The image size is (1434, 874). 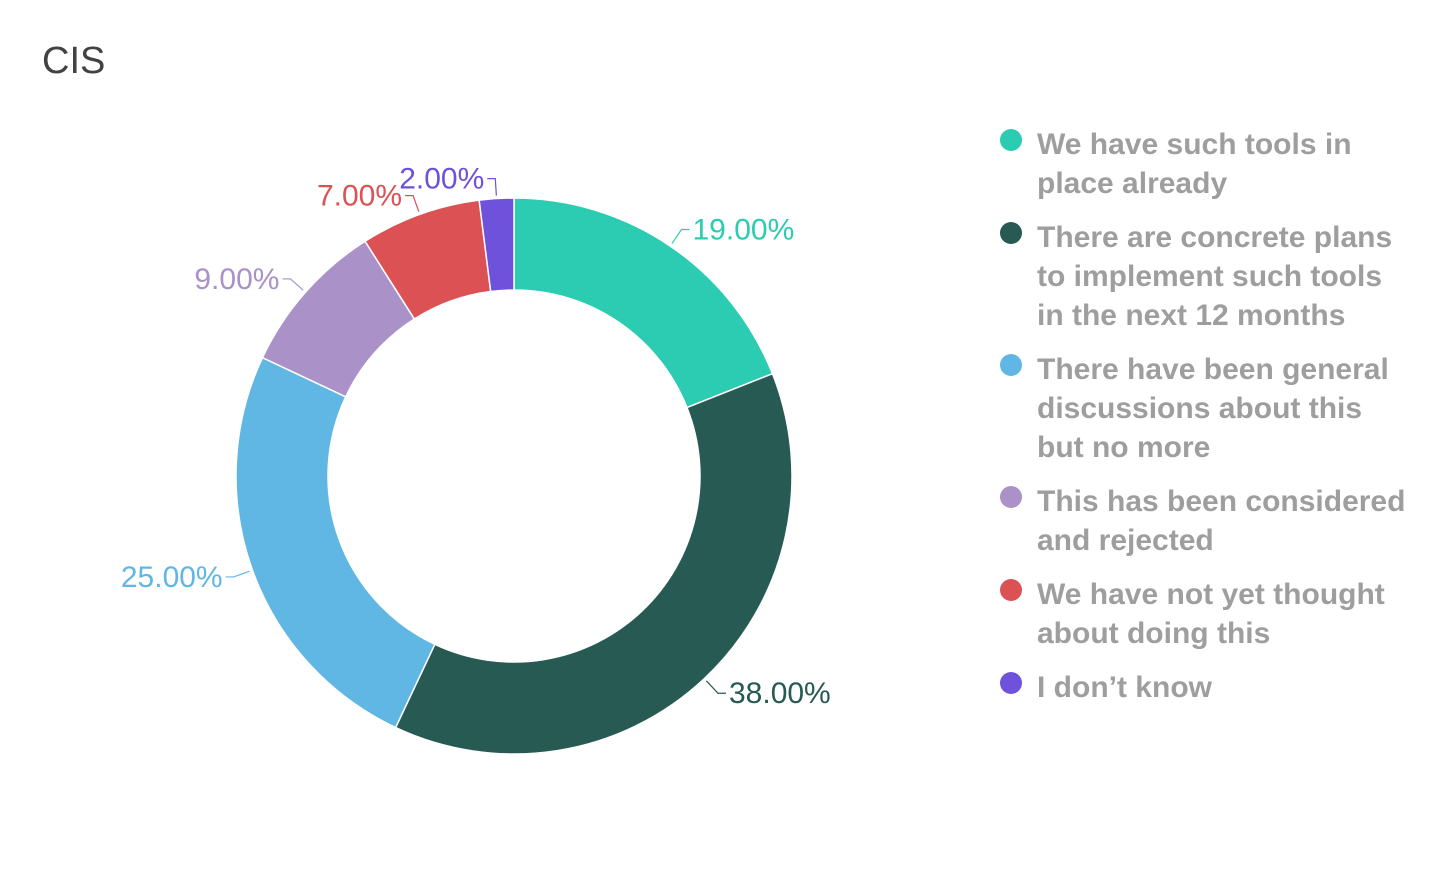 I want to click on data-label: 9.00%, so click(x=236, y=279).